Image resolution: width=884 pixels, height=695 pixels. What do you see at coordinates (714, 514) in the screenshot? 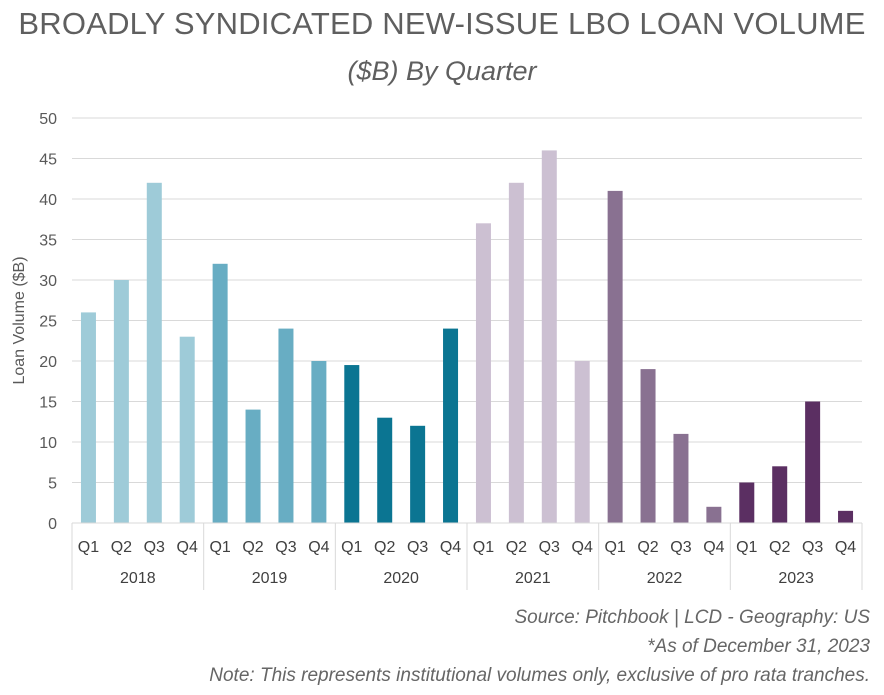
I see `bar-2022-q4` at bounding box center [714, 514].